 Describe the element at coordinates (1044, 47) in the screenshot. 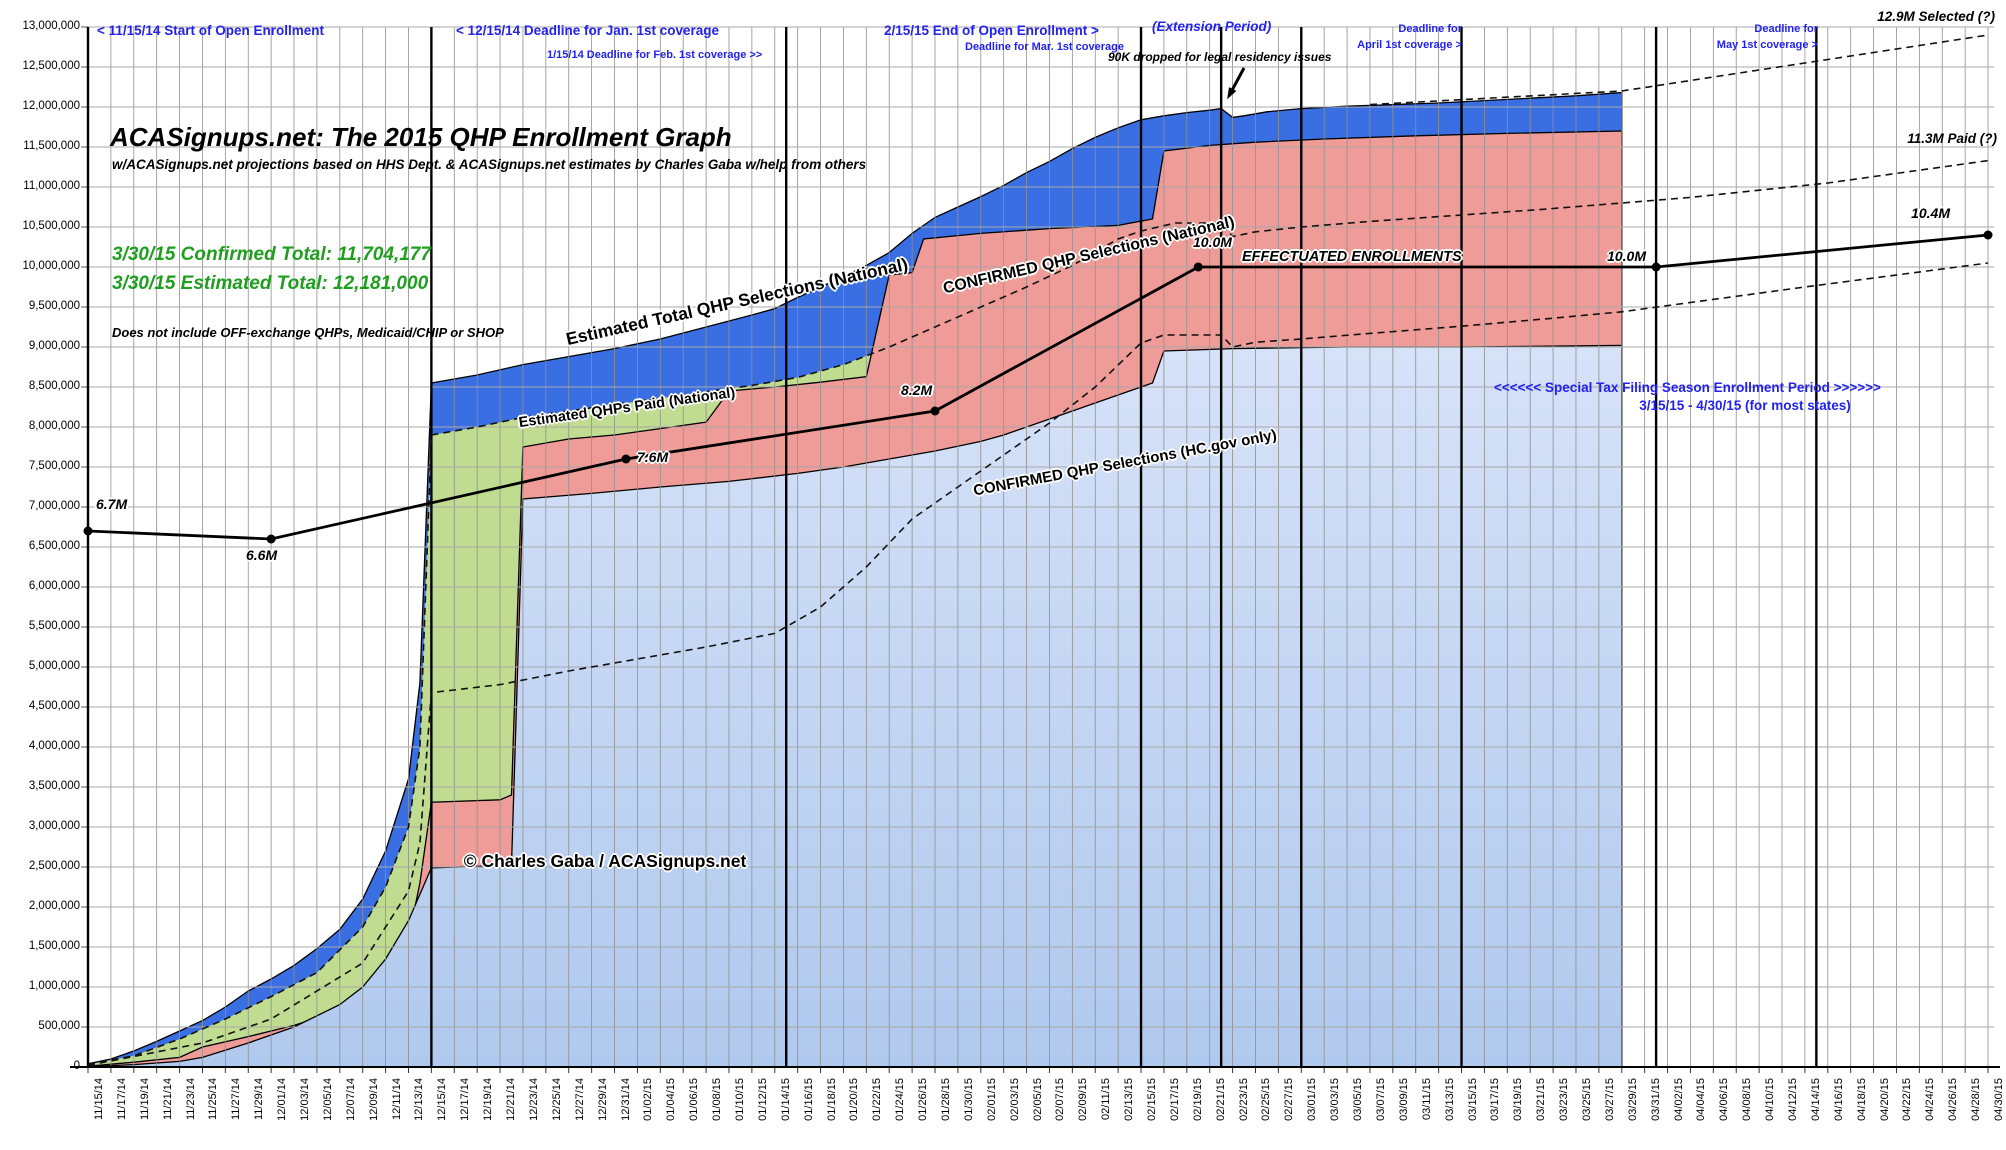

I see `ann-deadline-mar1: Deadline for Mar. 1st coverage` at that location.